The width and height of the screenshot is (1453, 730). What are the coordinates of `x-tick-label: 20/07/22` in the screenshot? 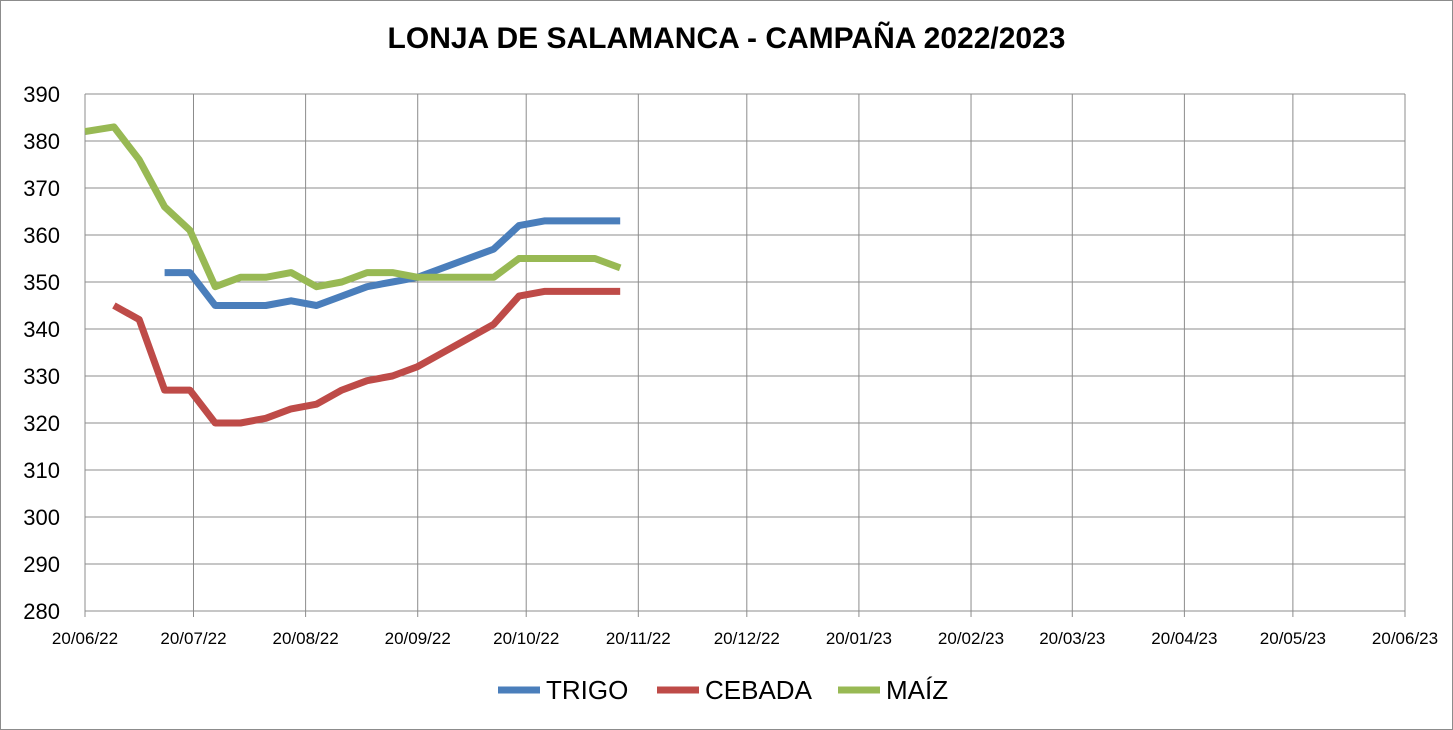 It's located at (193, 638).